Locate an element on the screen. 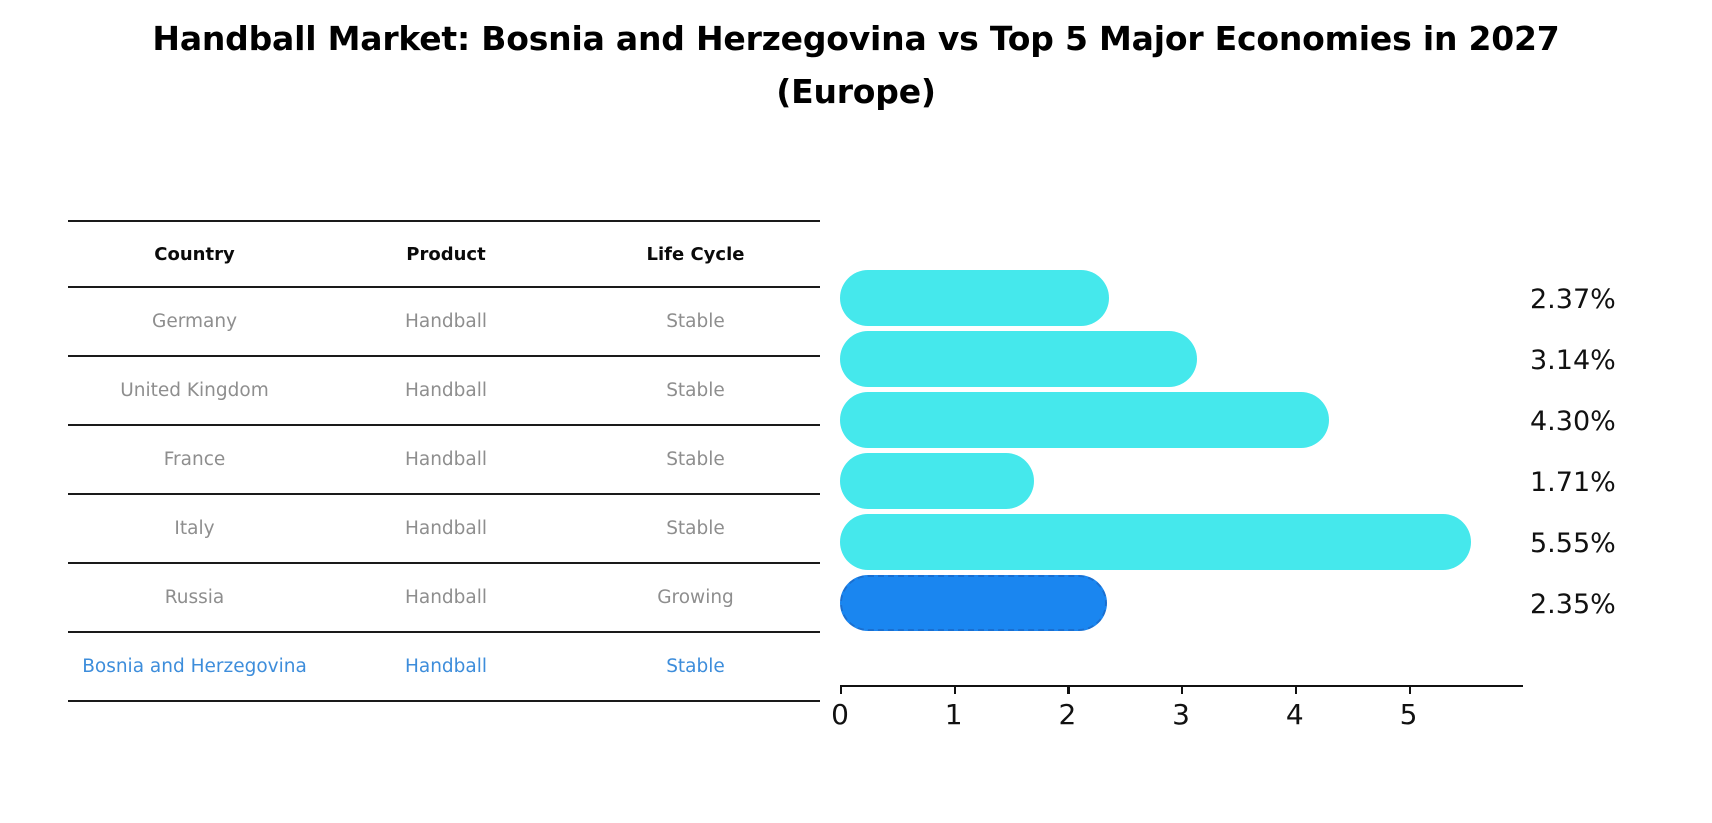 Image resolution: width=1712 pixels, height=823 pixels. x-axis-tick-label: 0 is located at coordinates (840, 714).